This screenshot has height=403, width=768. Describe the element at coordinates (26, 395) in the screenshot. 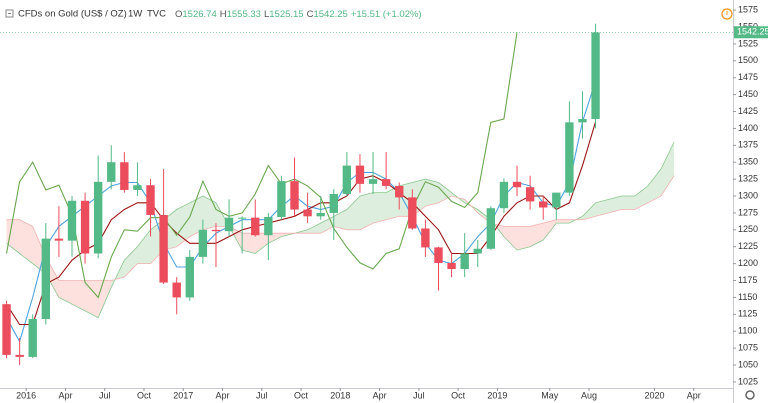

I see `x-tick-label: 2016` at that location.